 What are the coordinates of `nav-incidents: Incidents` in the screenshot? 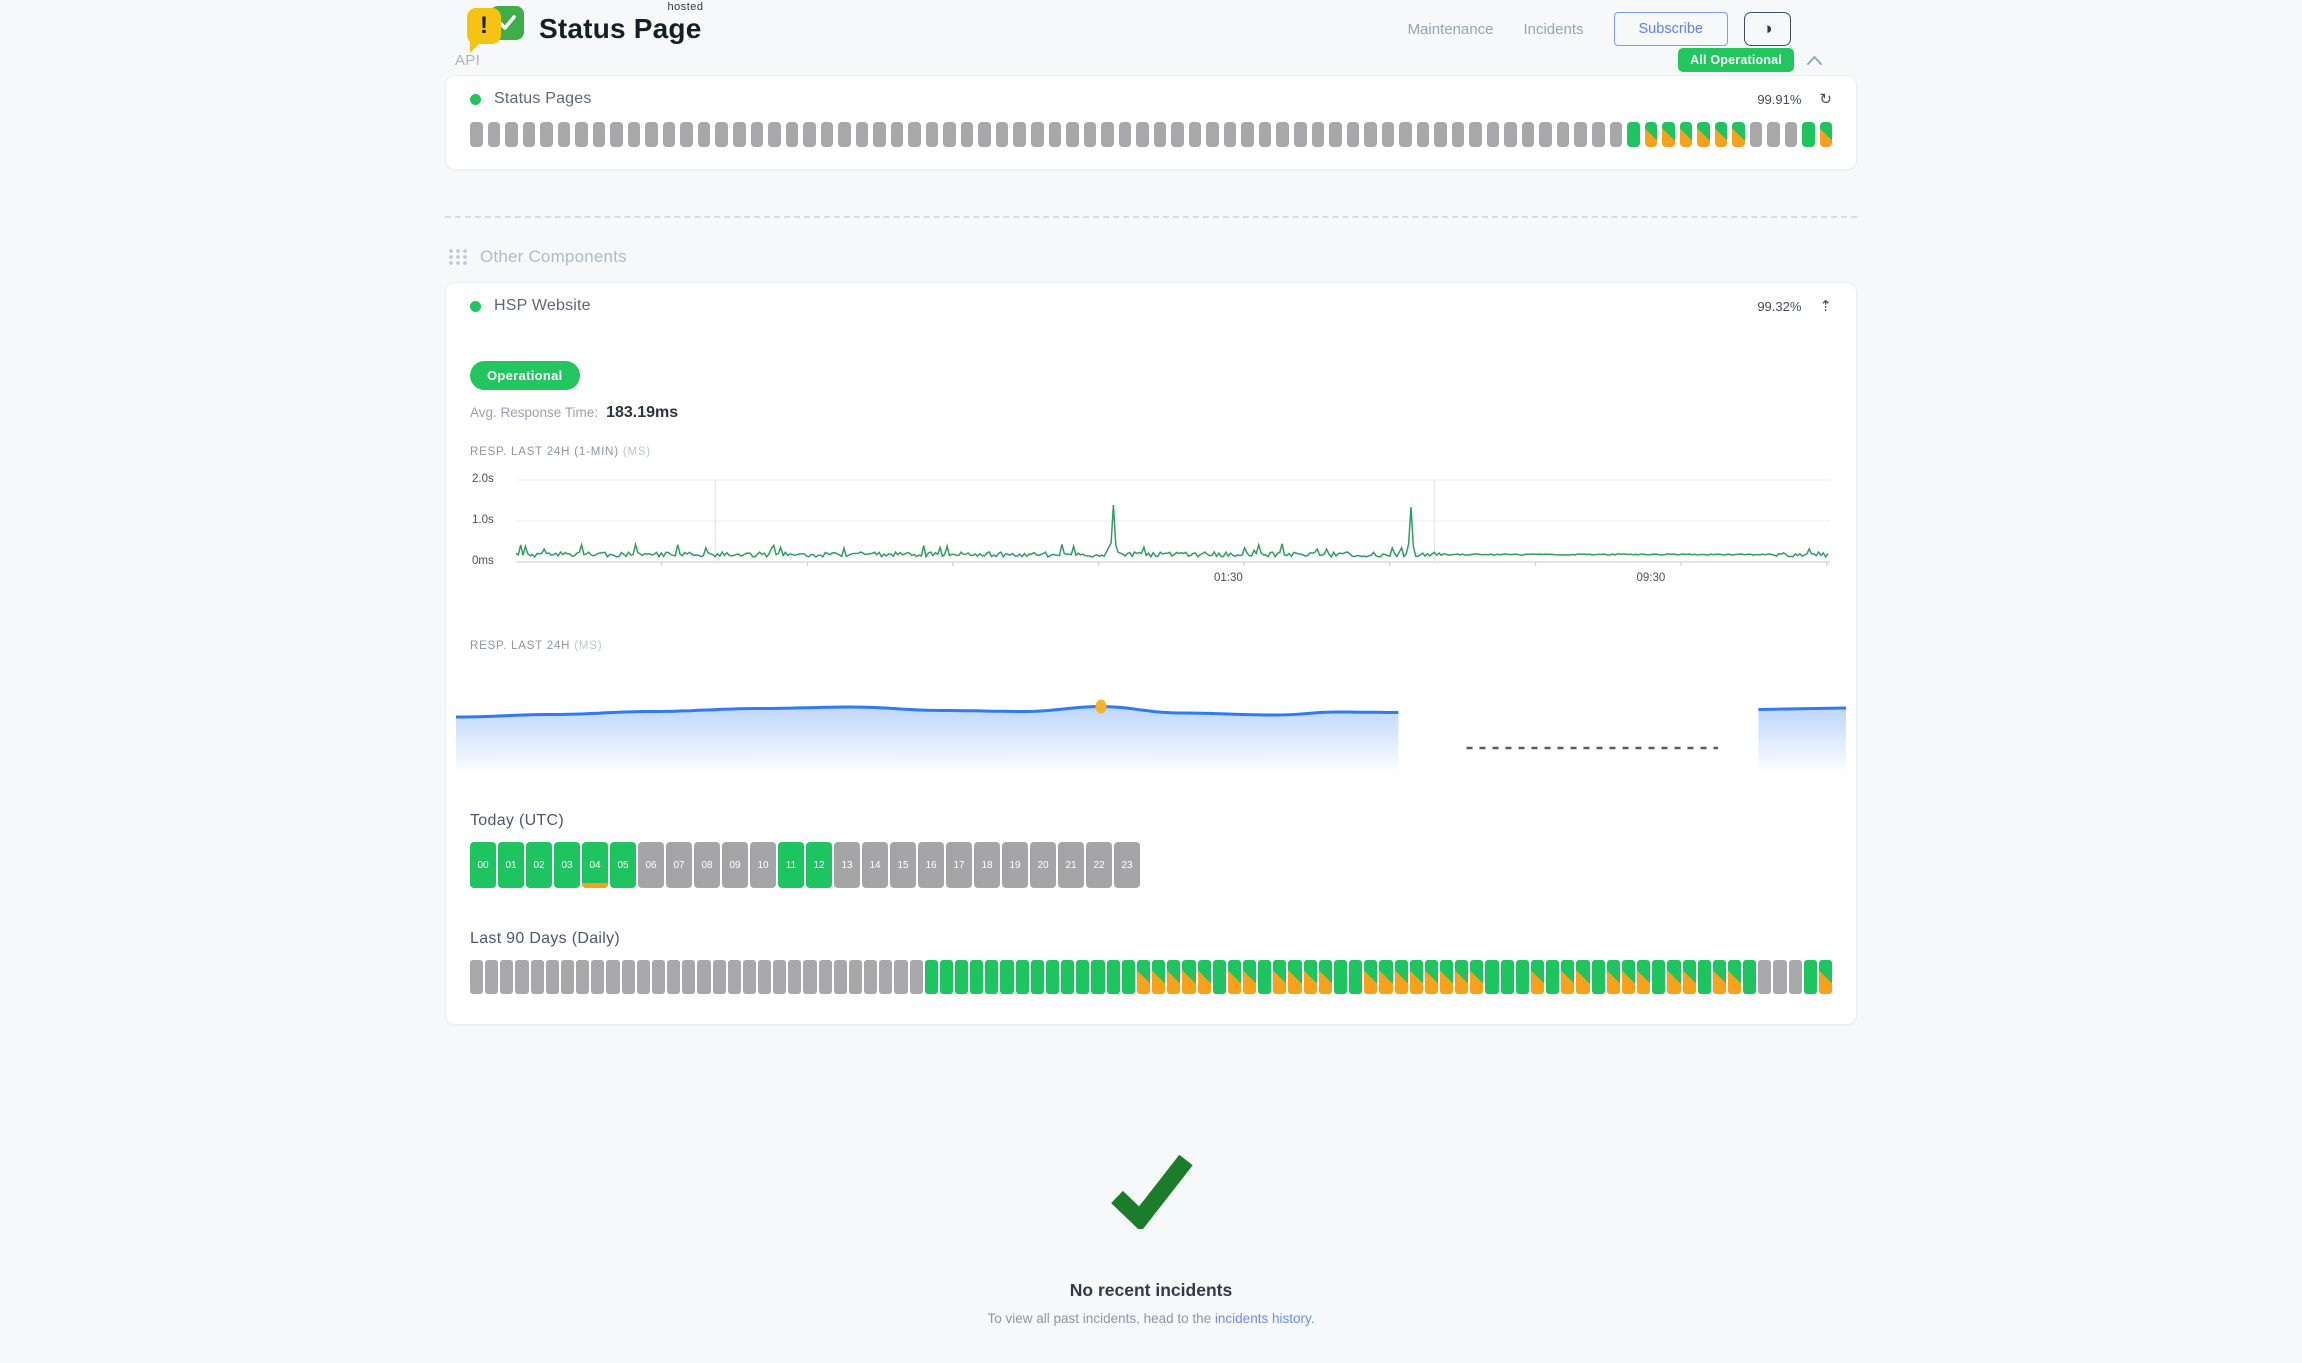 It's located at (1553, 29).